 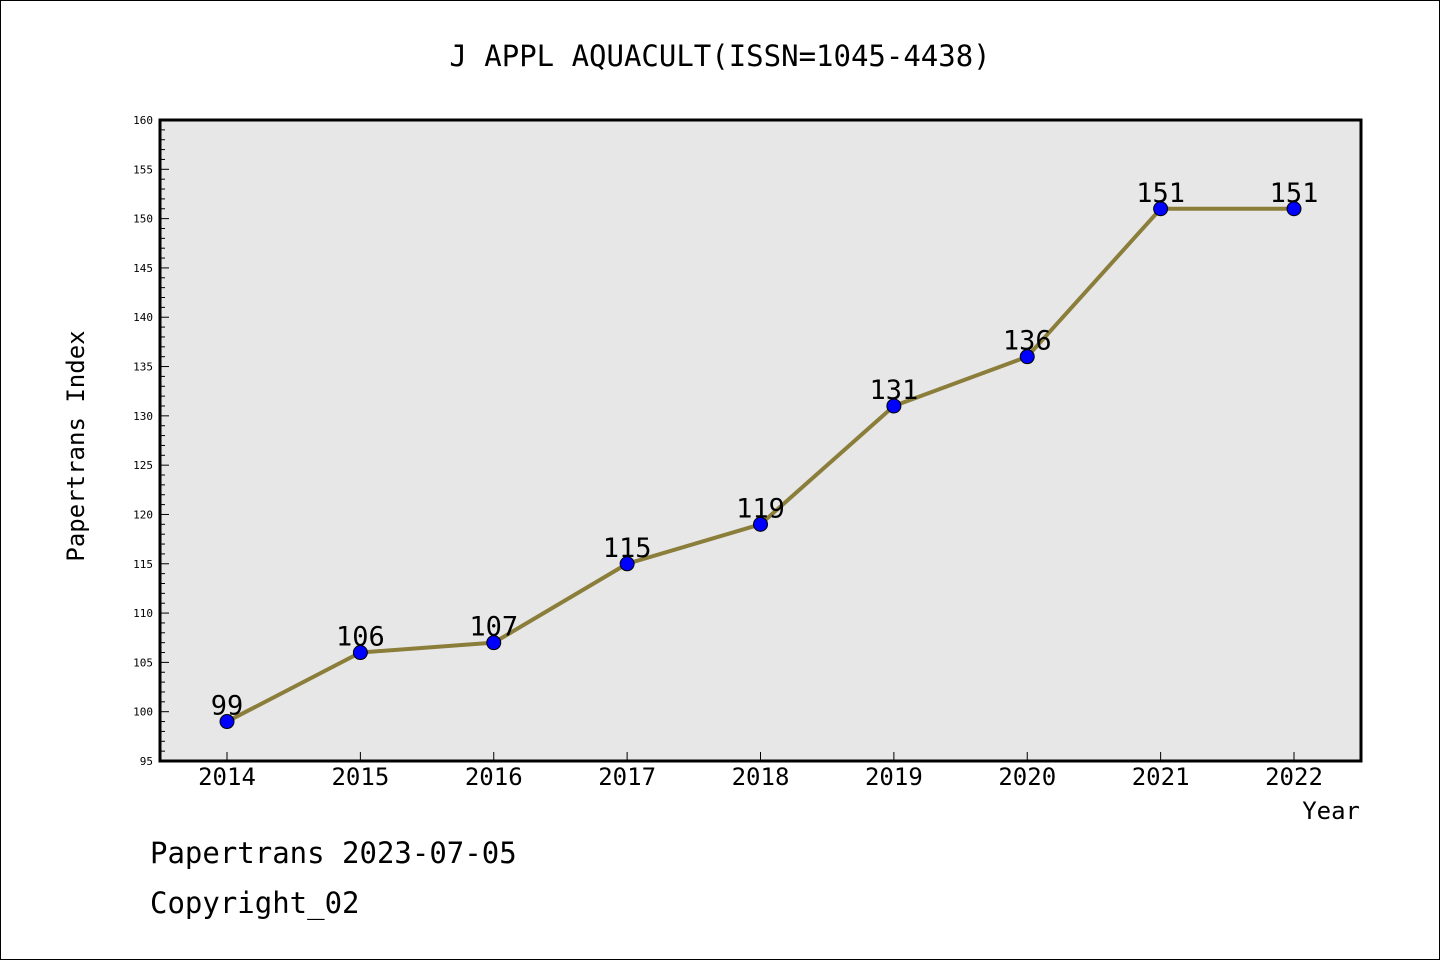 What do you see at coordinates (143, 712) in the screenshot?
I see `y-tick-label: 100` at bounding box center [143, 712].